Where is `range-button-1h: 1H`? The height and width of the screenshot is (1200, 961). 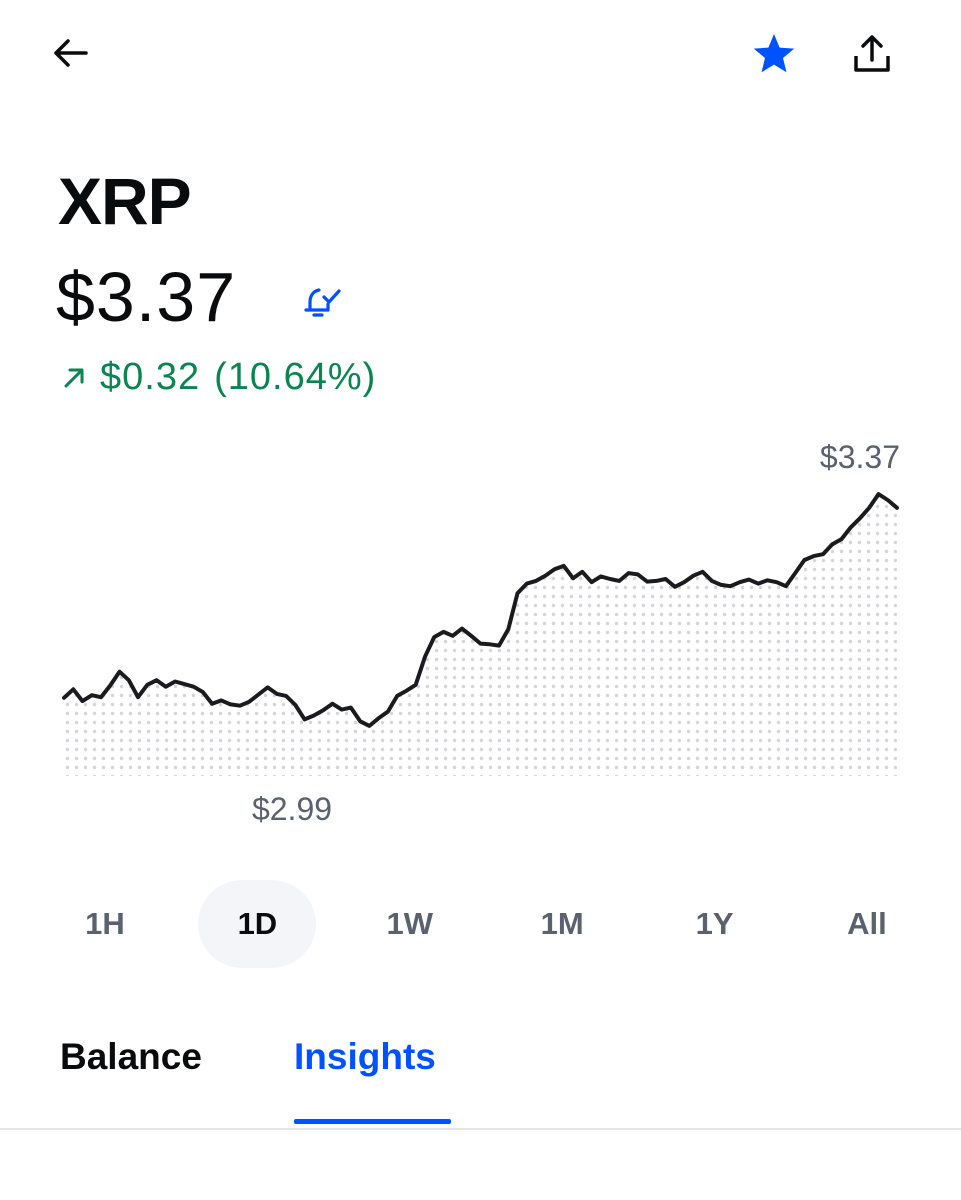
range-button-1h: 1H is located at coordinates (105, 923).